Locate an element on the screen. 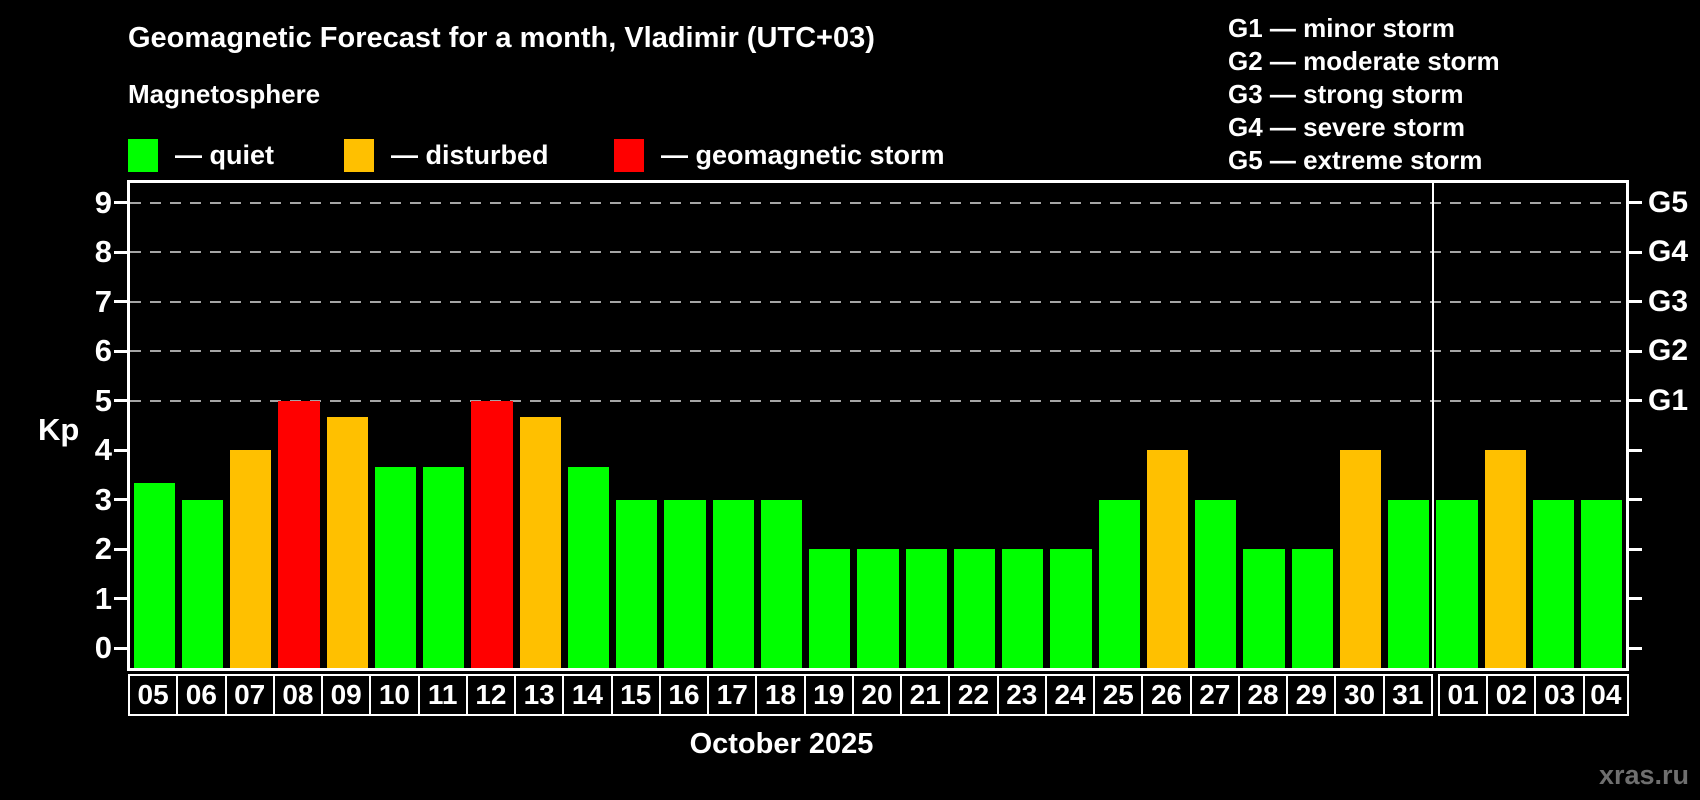 This screenshot has height=800, width=1700. y-axis-title: Kp is located at coordinates (59, 429).